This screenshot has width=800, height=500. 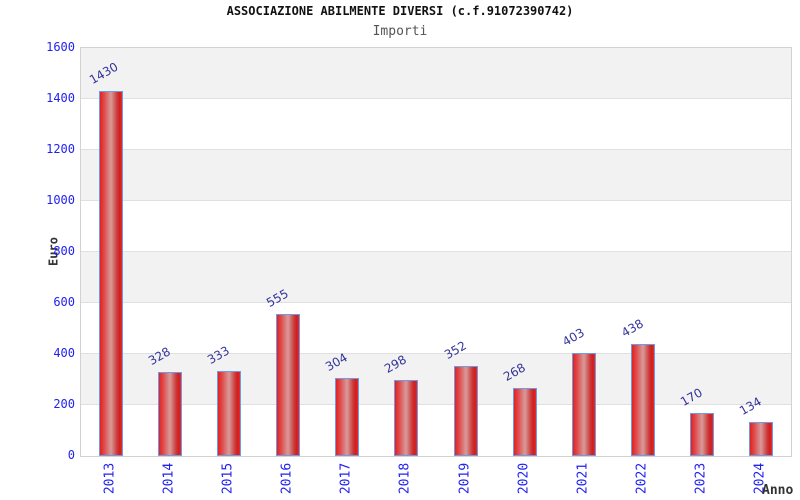 I want to click on x-tick-label: 2021, so click(x=583, y=478).